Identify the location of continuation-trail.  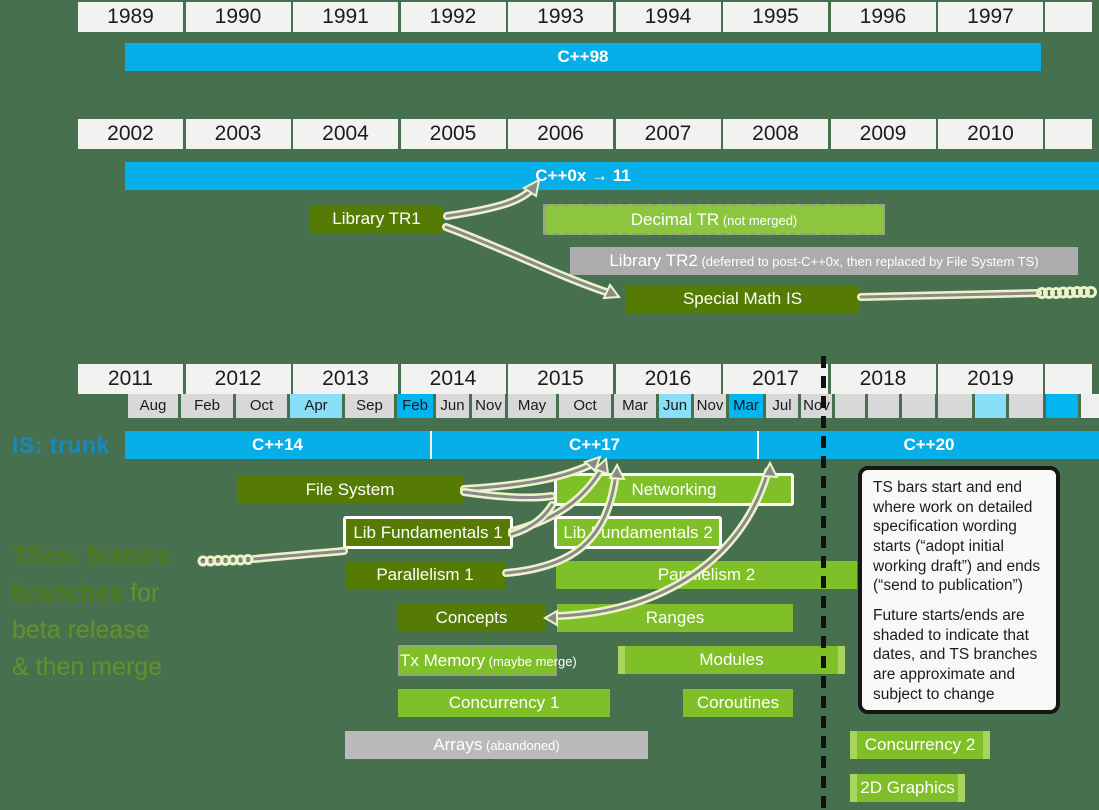
(977, 293).